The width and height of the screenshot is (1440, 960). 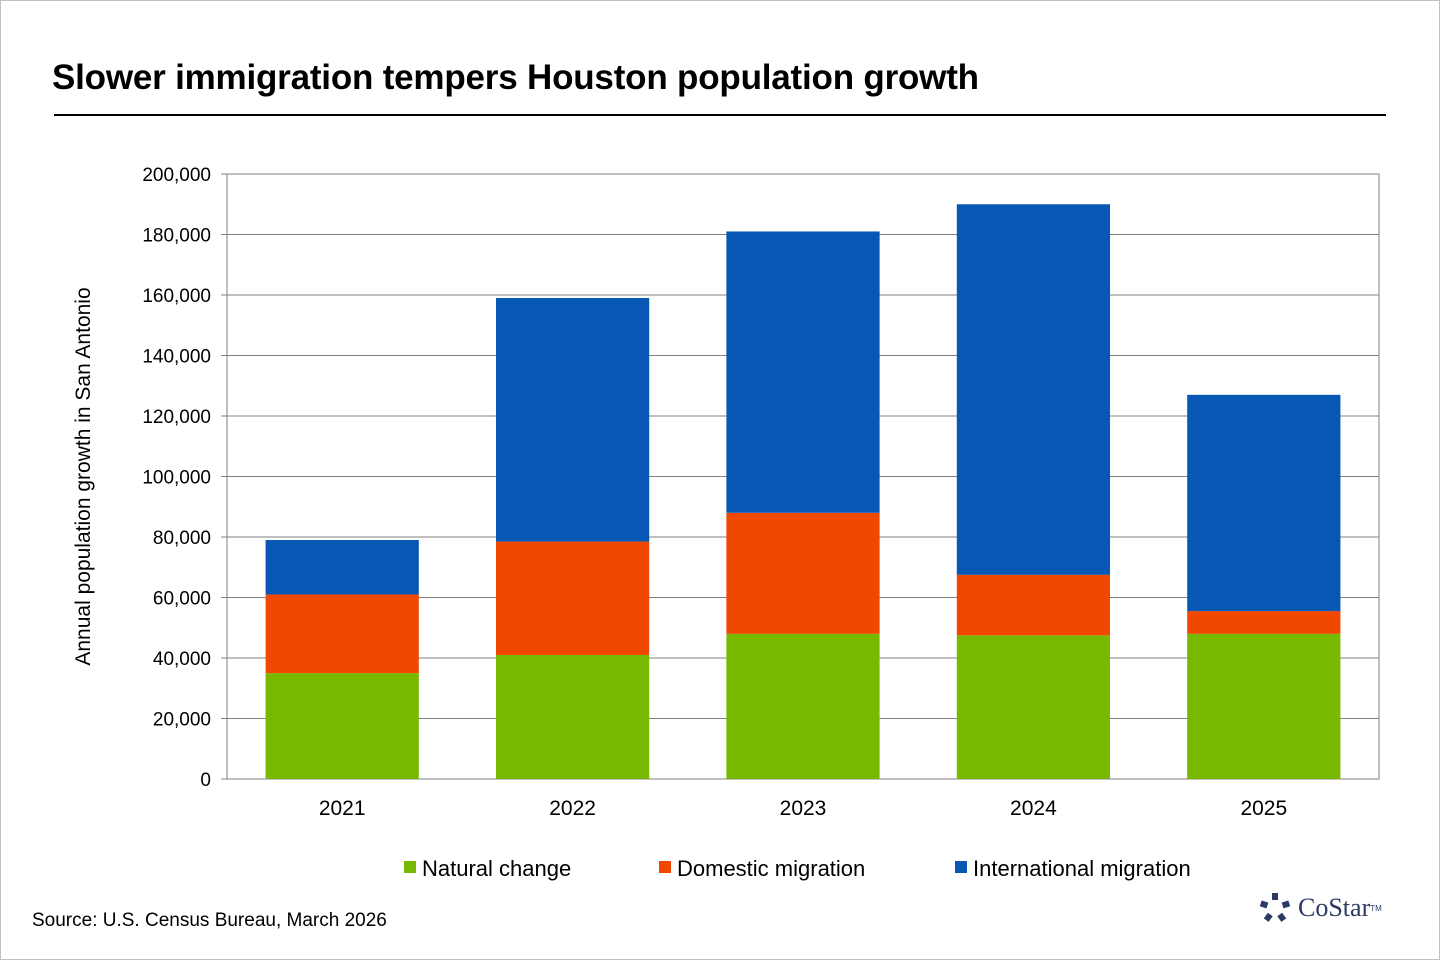 What do you see at coordinates (496, 868) in the screenshot?
I see `legend-label-natural-change: Natural change` at bounding box center [496, 868].